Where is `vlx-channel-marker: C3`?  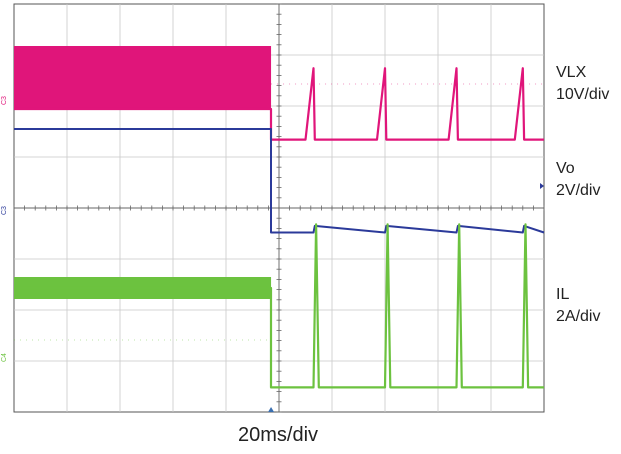 vlx-channel-marker: C3 is located at coordinates (4, 100).